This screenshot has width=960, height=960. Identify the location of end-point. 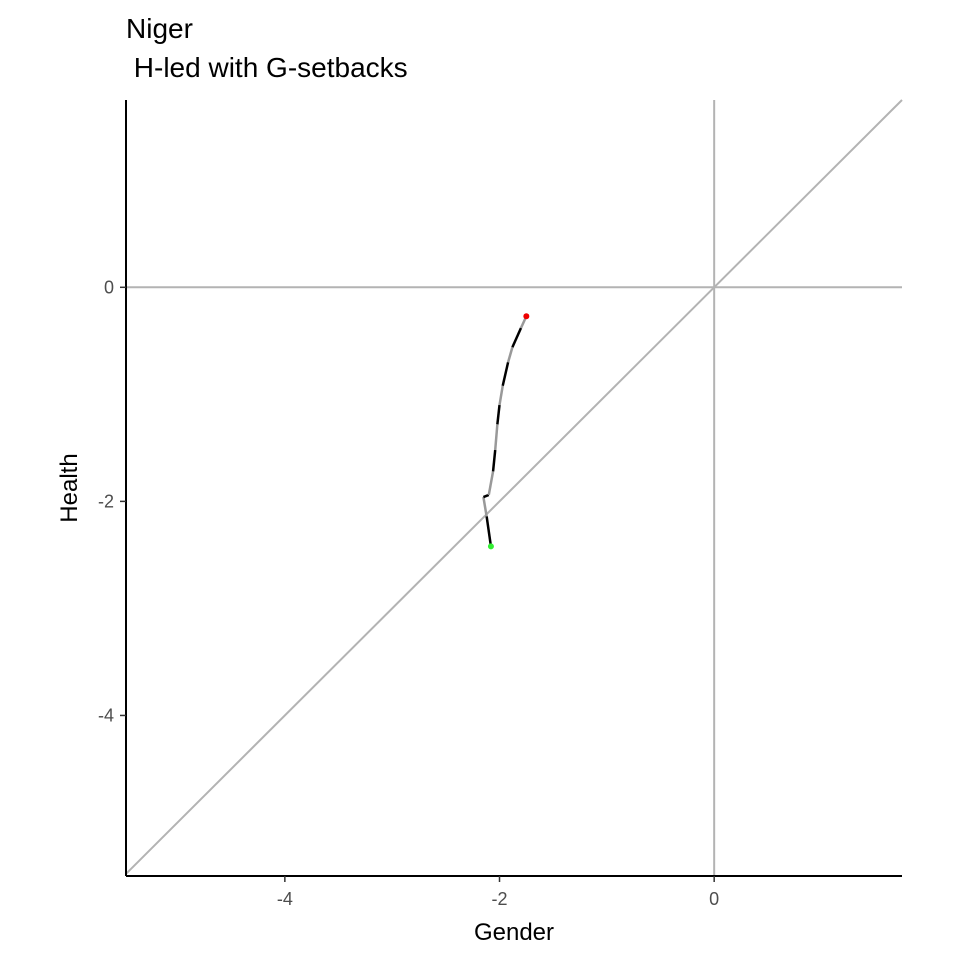
(526, 316).